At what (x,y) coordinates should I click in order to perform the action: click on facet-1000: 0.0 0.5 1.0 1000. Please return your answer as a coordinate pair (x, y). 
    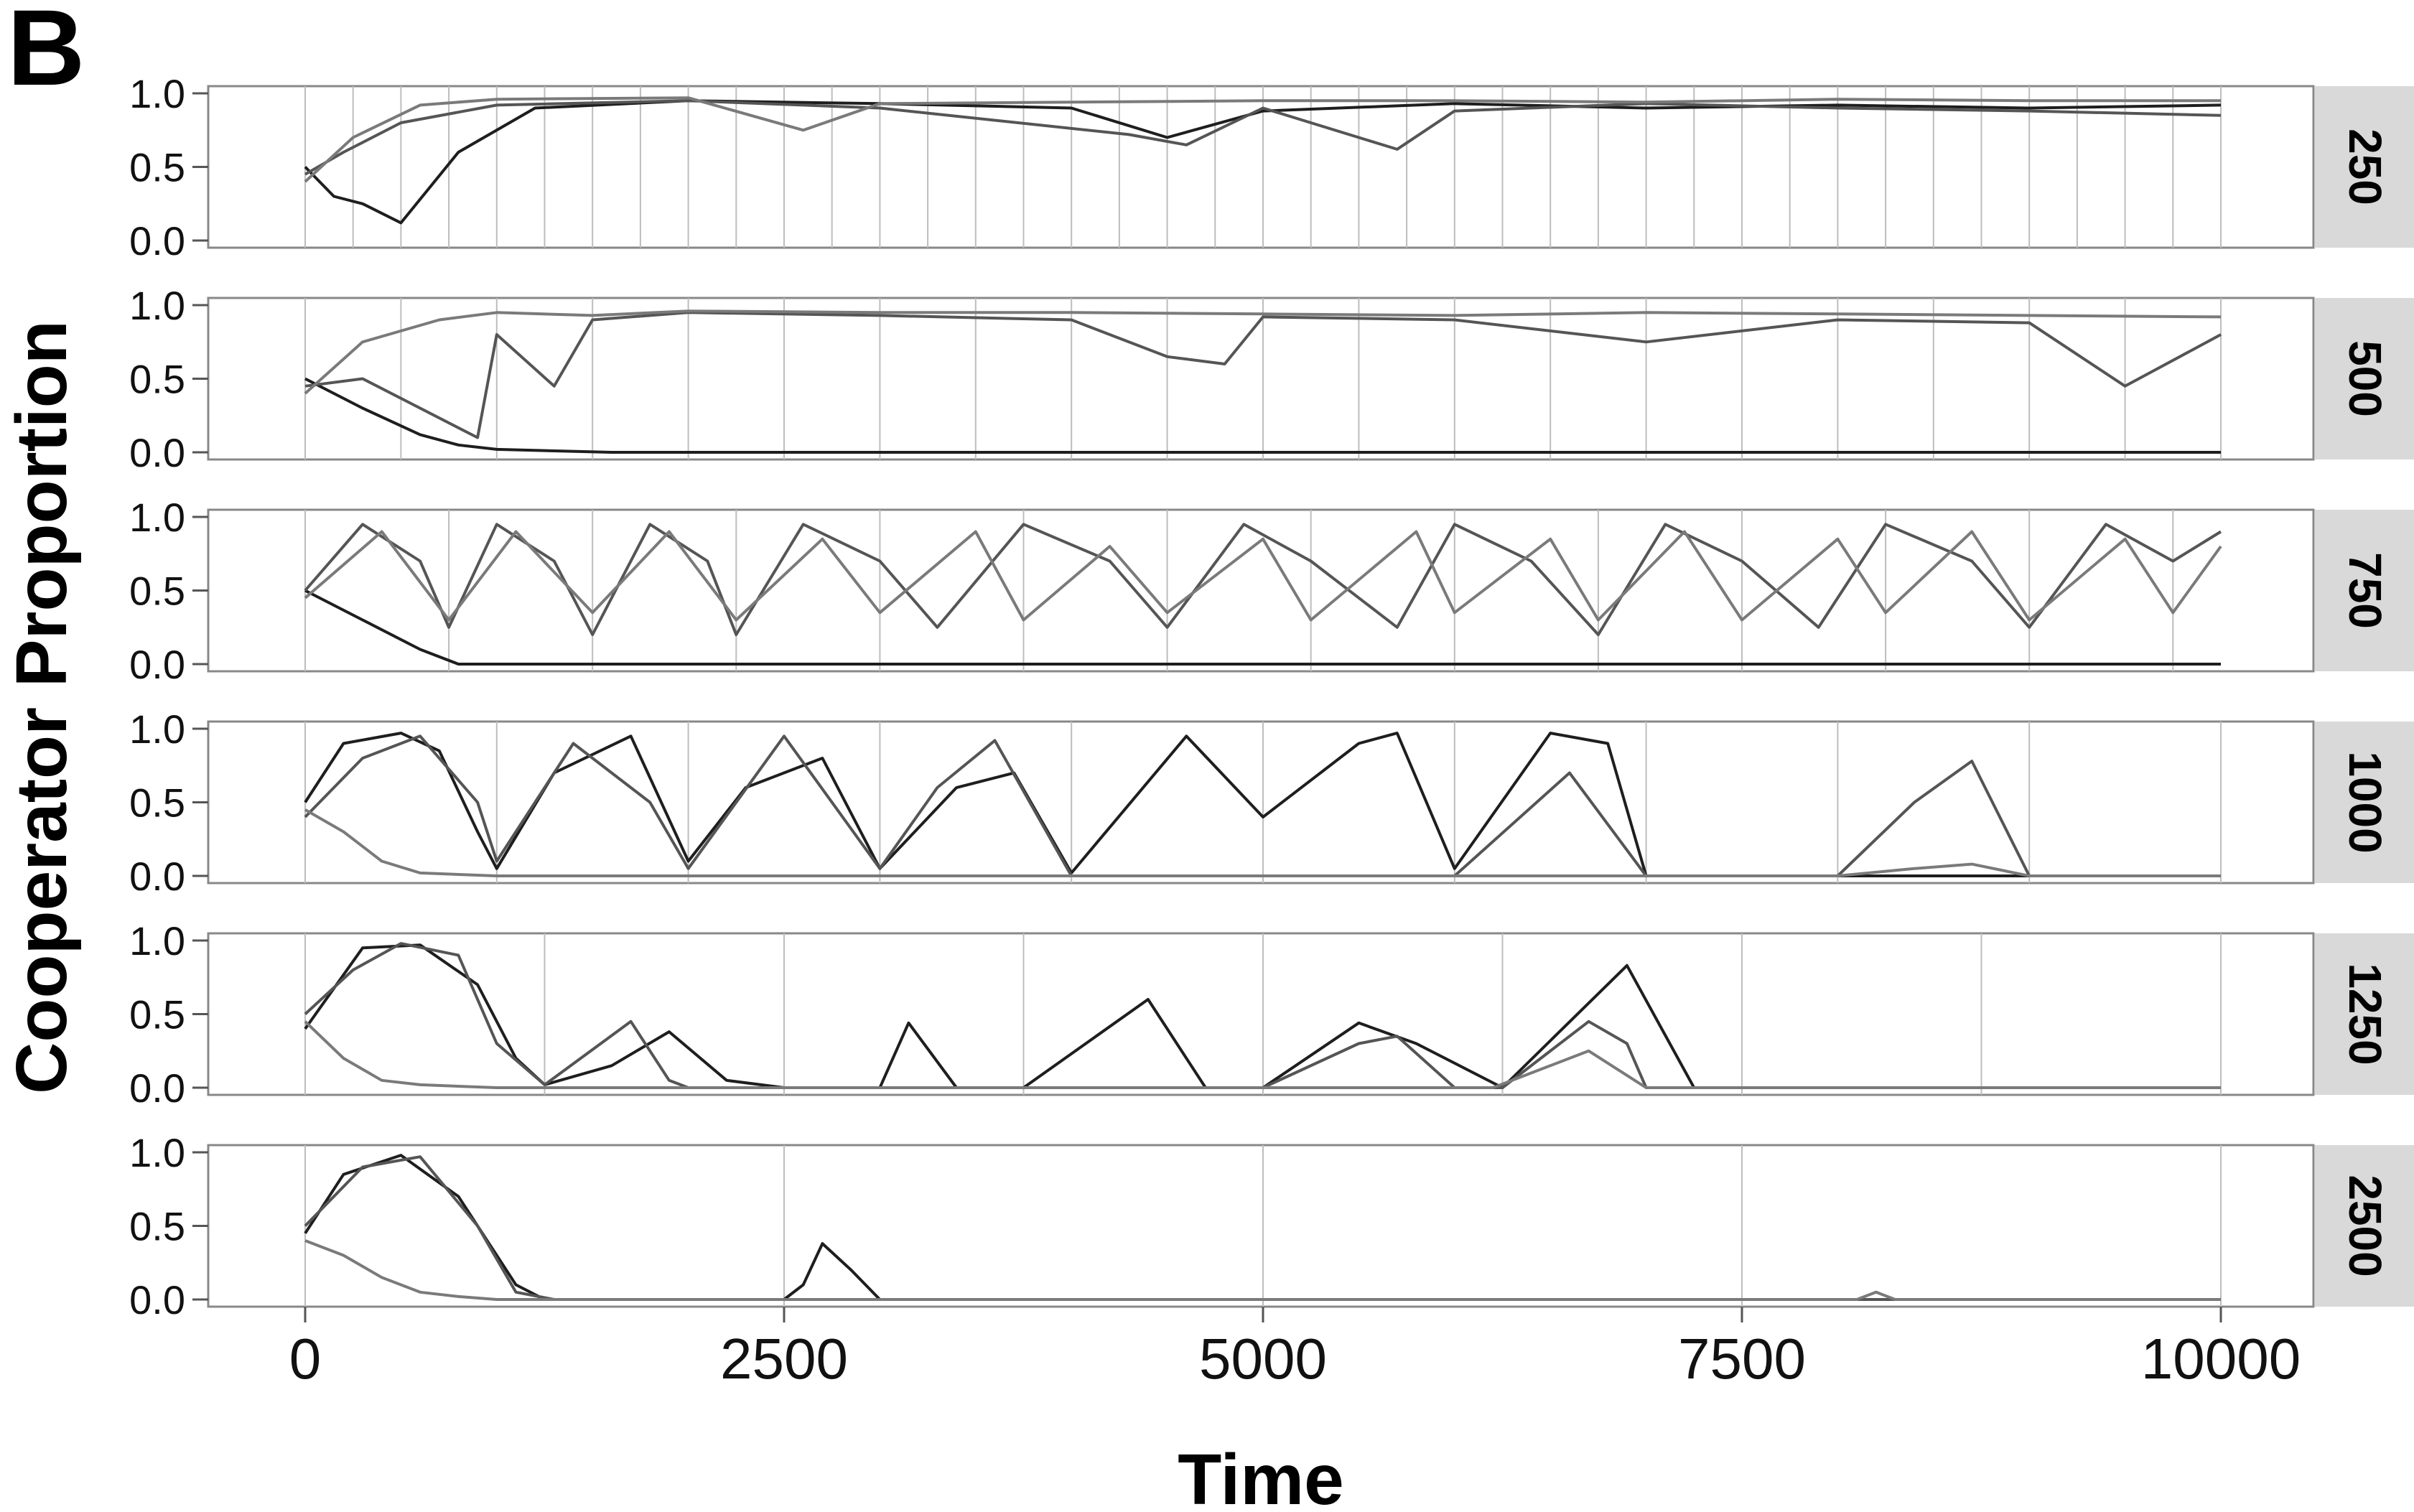
    Looking at the image, I should click on (1271, 802).